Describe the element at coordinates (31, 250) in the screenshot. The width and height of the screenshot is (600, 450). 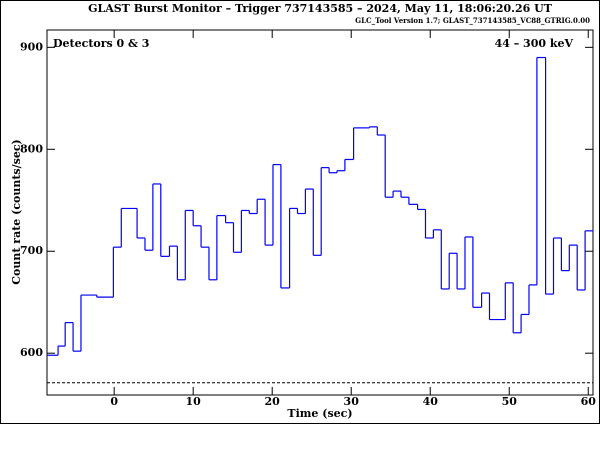
I see `y-tick-label: 700` at that location.